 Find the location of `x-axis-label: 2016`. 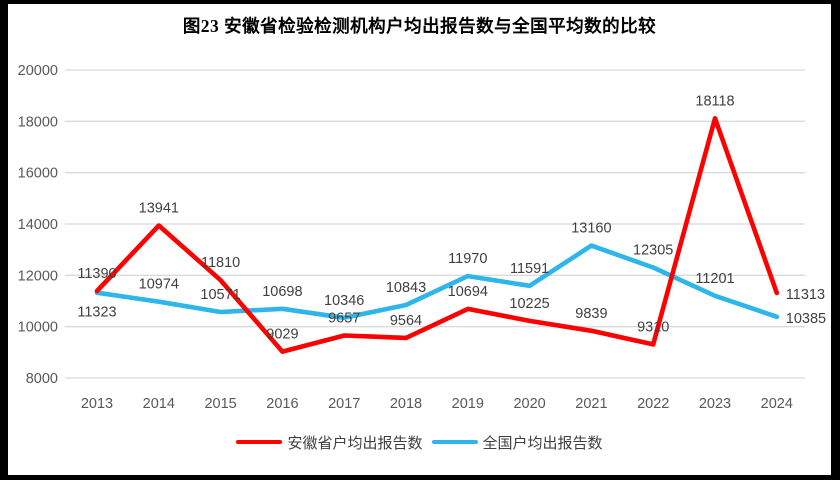

x-axis-label: 2016 is located at coordinates (282, 404).